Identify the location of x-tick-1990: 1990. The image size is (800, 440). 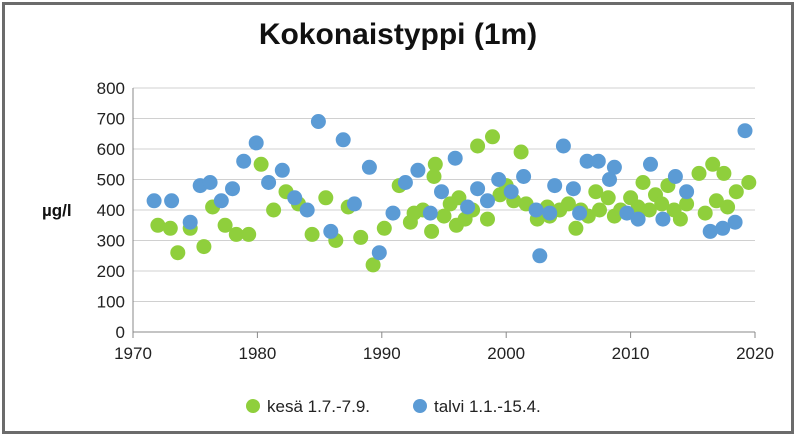
(382, 353).